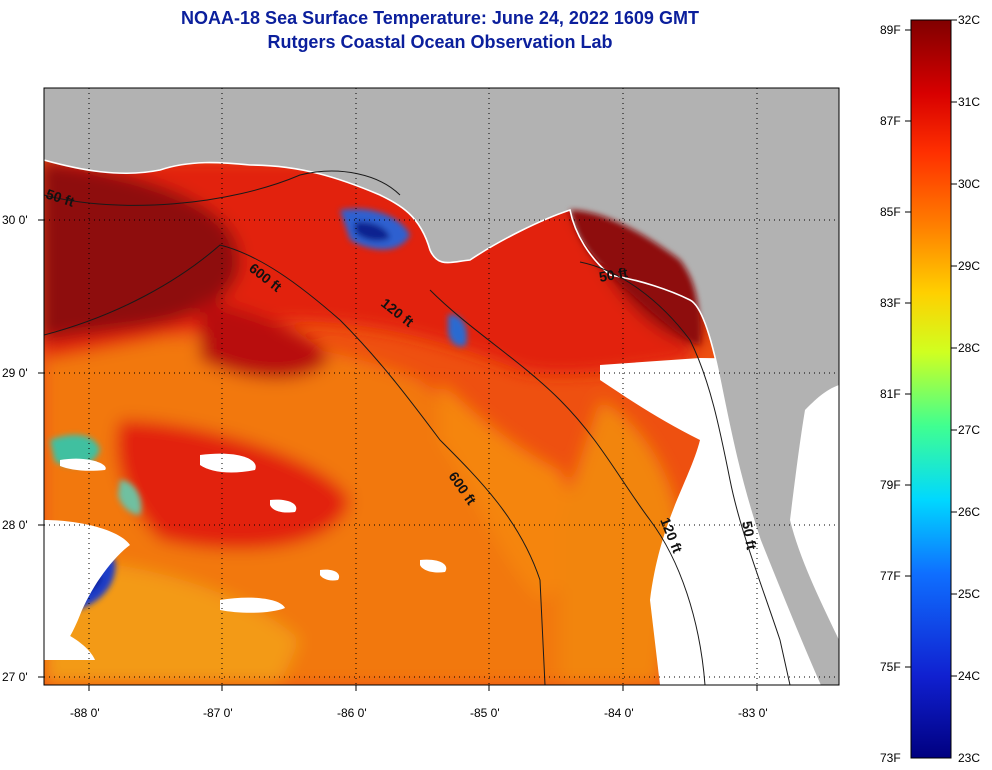  What do you see at coordinates (15, 373) in the screenshot?
I see `lat-tick-label: 29 0'` at bounding box center [15, 373].